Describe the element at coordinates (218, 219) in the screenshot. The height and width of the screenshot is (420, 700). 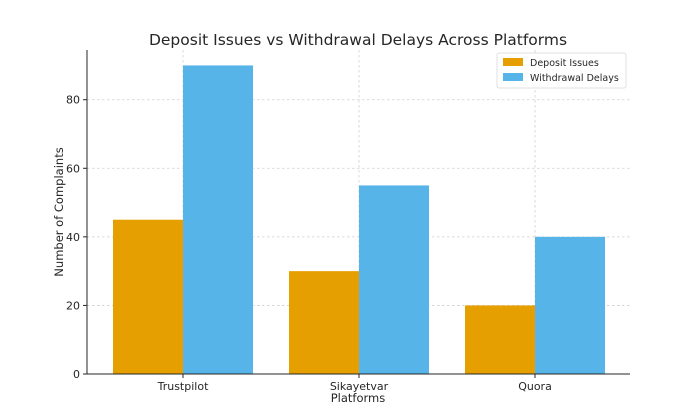
I see `bar-withdrawal-delays-trustpilot` at that location.